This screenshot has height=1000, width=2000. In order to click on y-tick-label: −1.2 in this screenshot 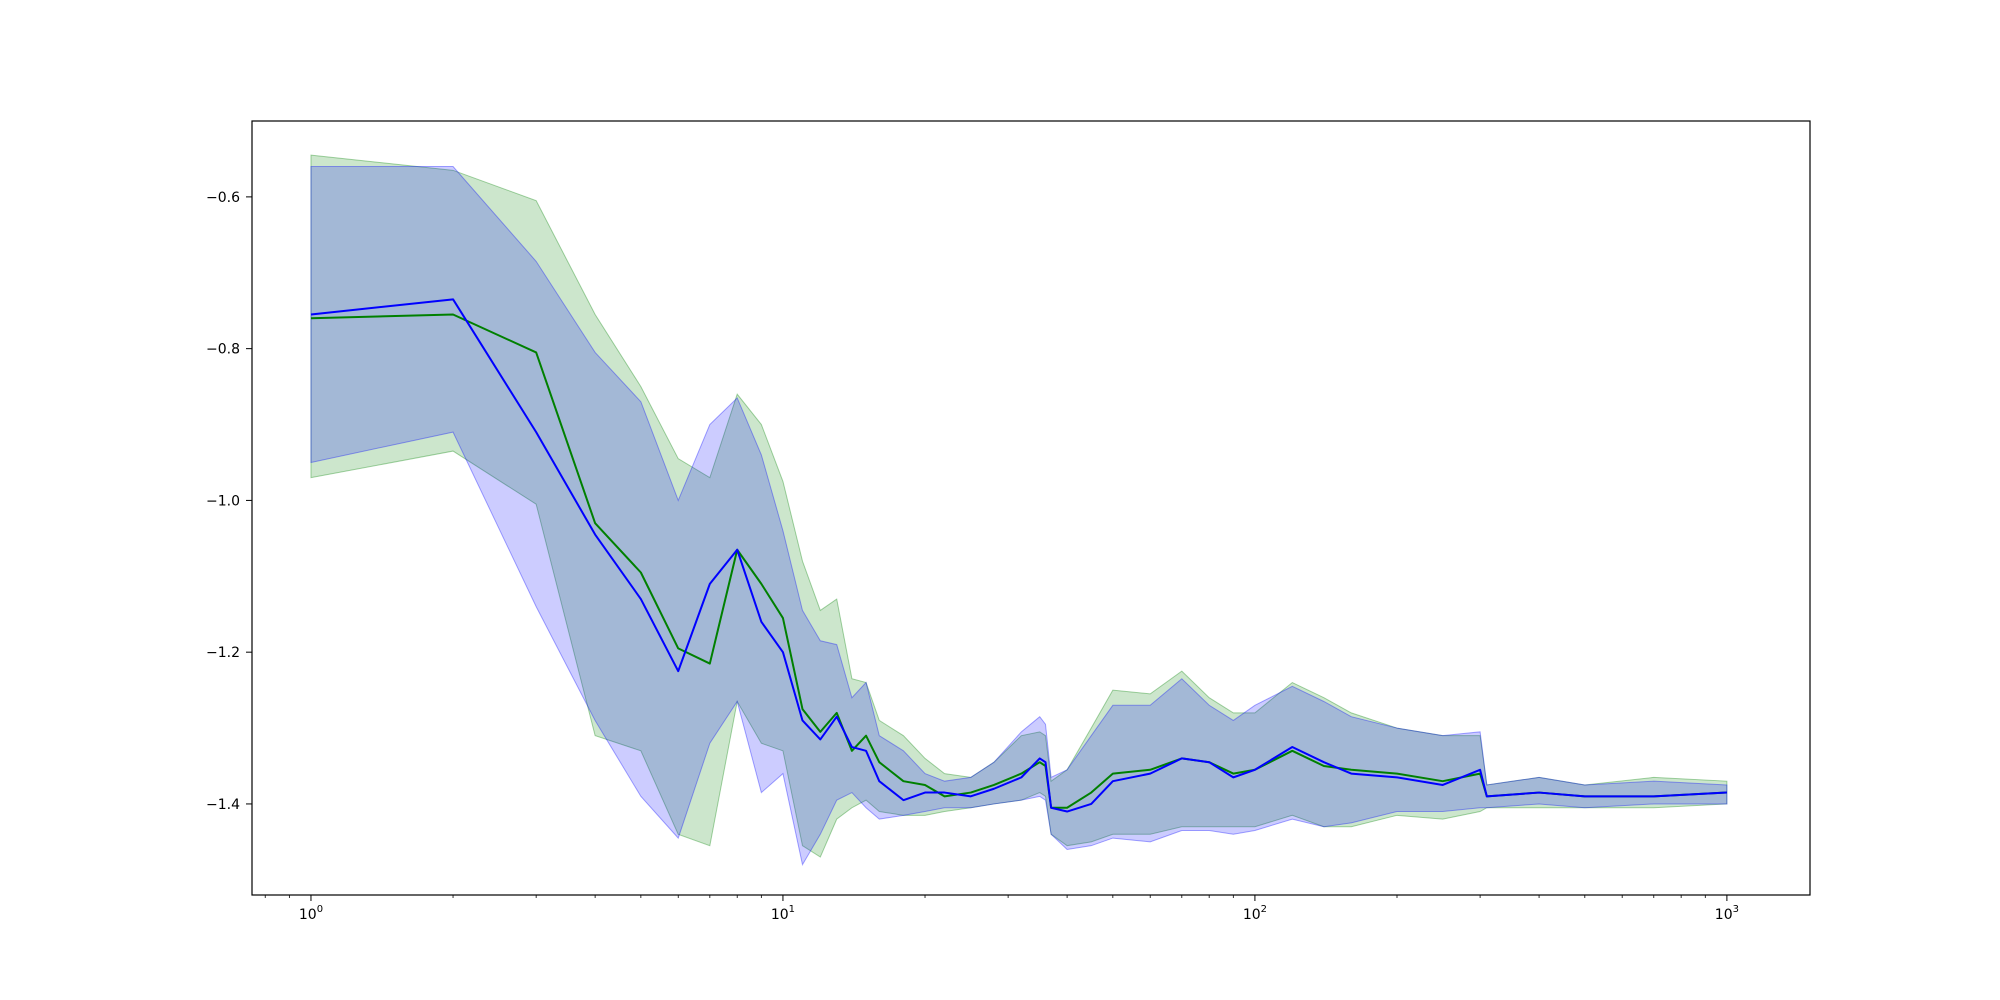, I will do `click(223, 653)`.